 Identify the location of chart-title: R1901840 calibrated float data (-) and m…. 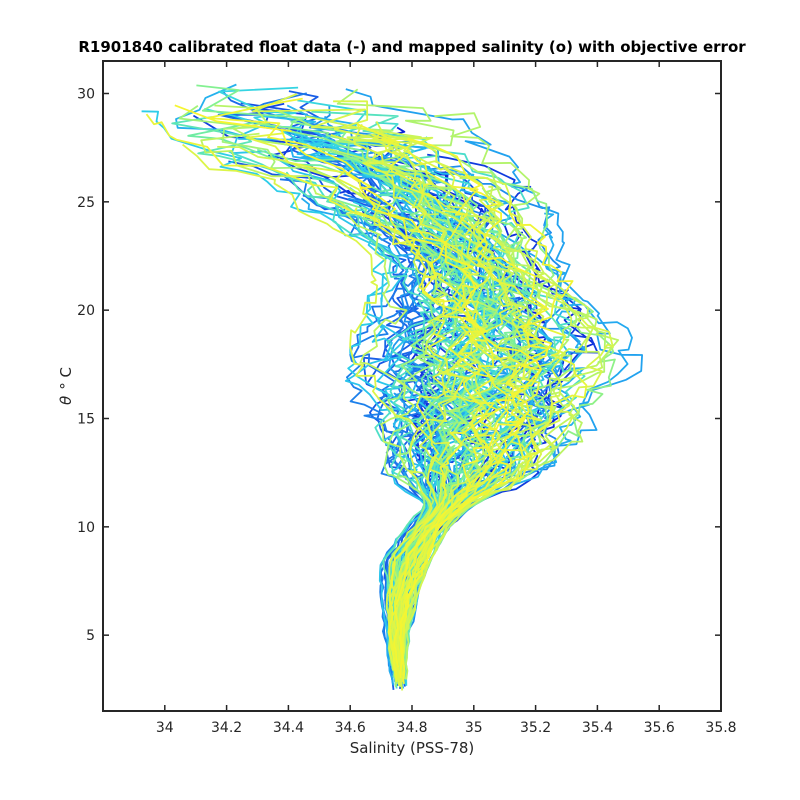
(412, 47).